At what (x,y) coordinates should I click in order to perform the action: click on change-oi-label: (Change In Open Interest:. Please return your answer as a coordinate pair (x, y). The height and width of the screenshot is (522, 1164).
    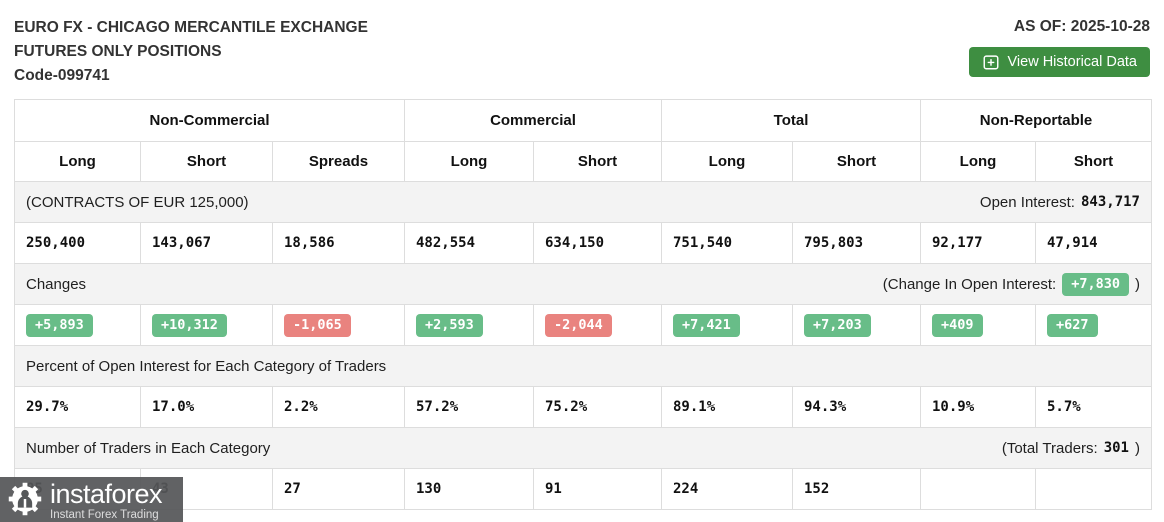
    Looking at the image, I should click on (969, 284).